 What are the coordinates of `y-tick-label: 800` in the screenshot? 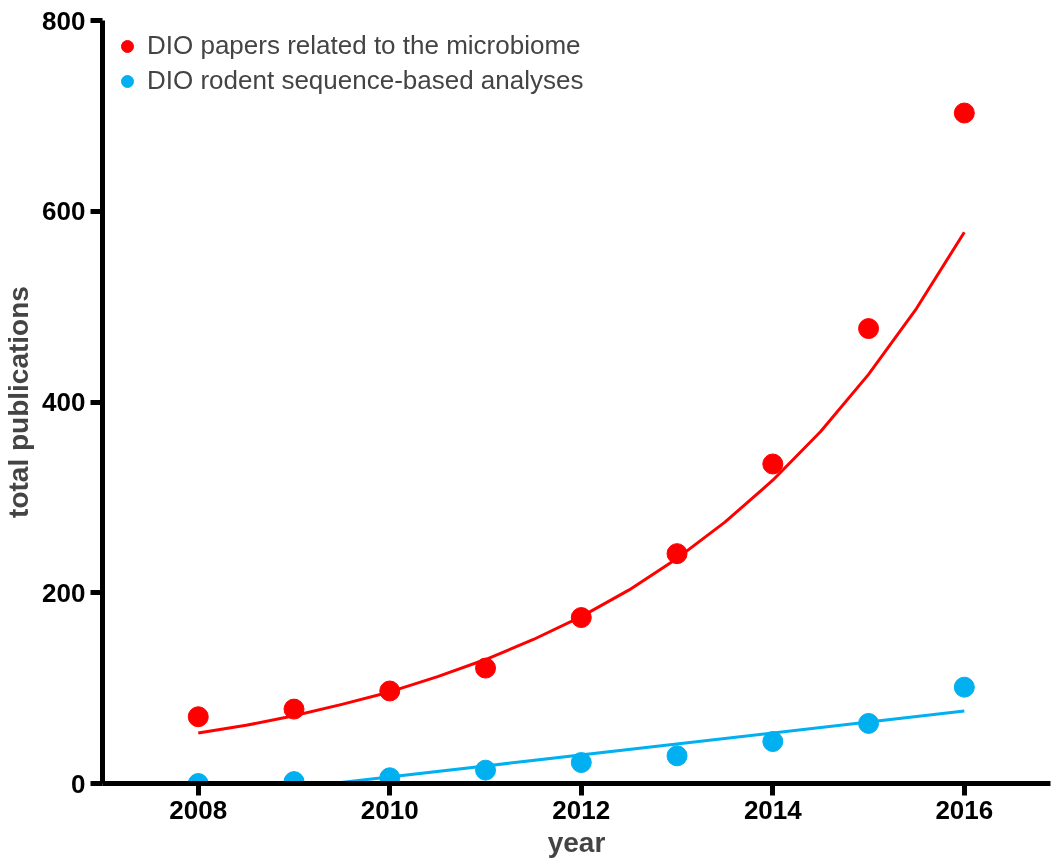 It's located at (64, 20).